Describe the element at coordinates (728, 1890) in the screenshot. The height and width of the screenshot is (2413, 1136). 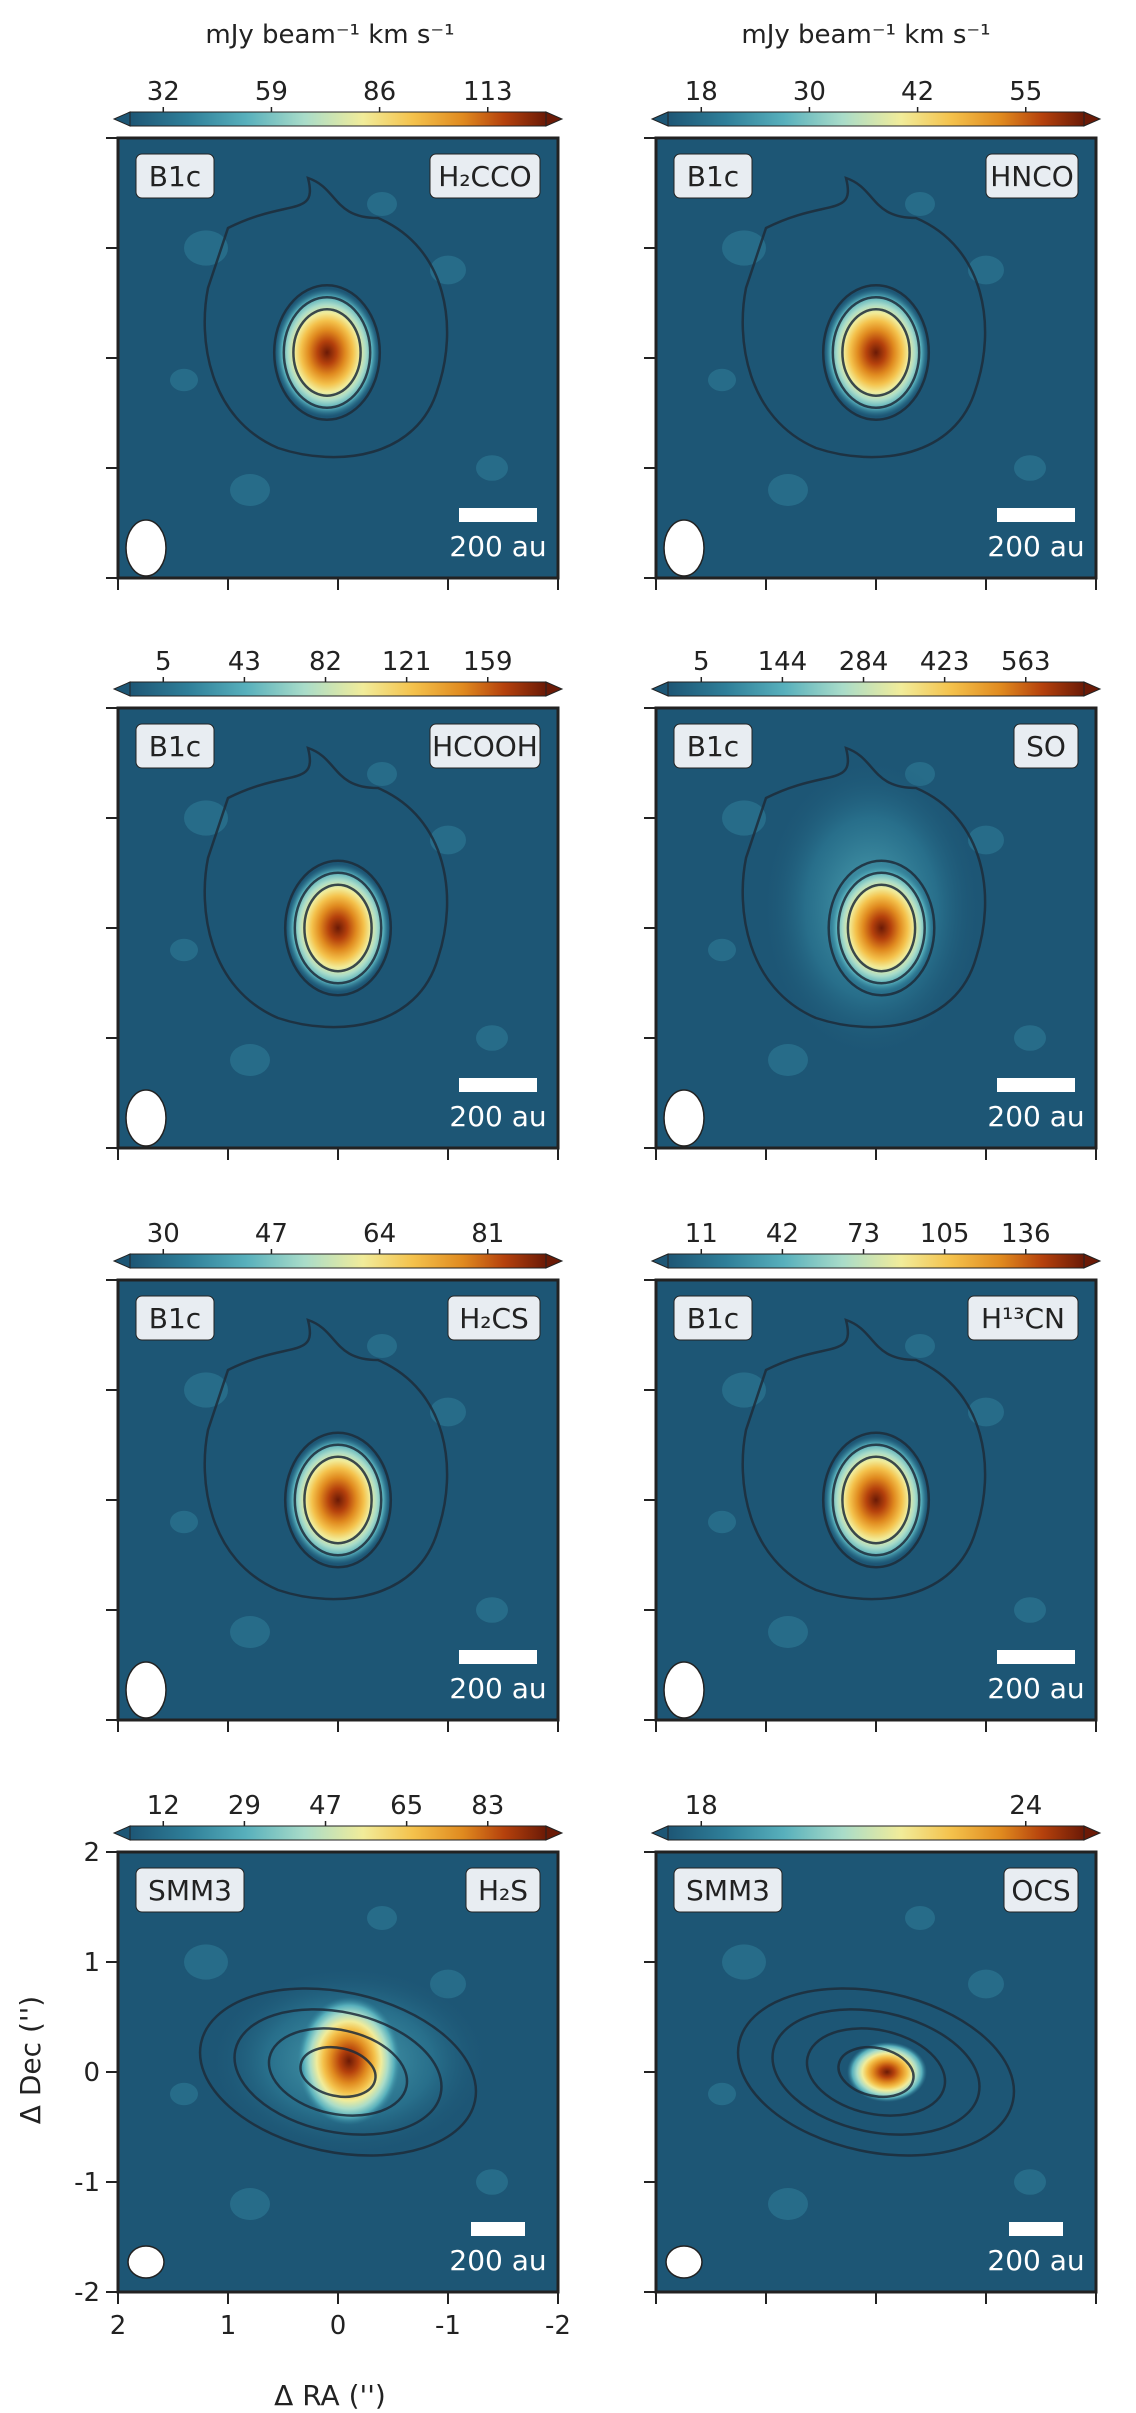
I see `svg-text: SMM3` at that location.